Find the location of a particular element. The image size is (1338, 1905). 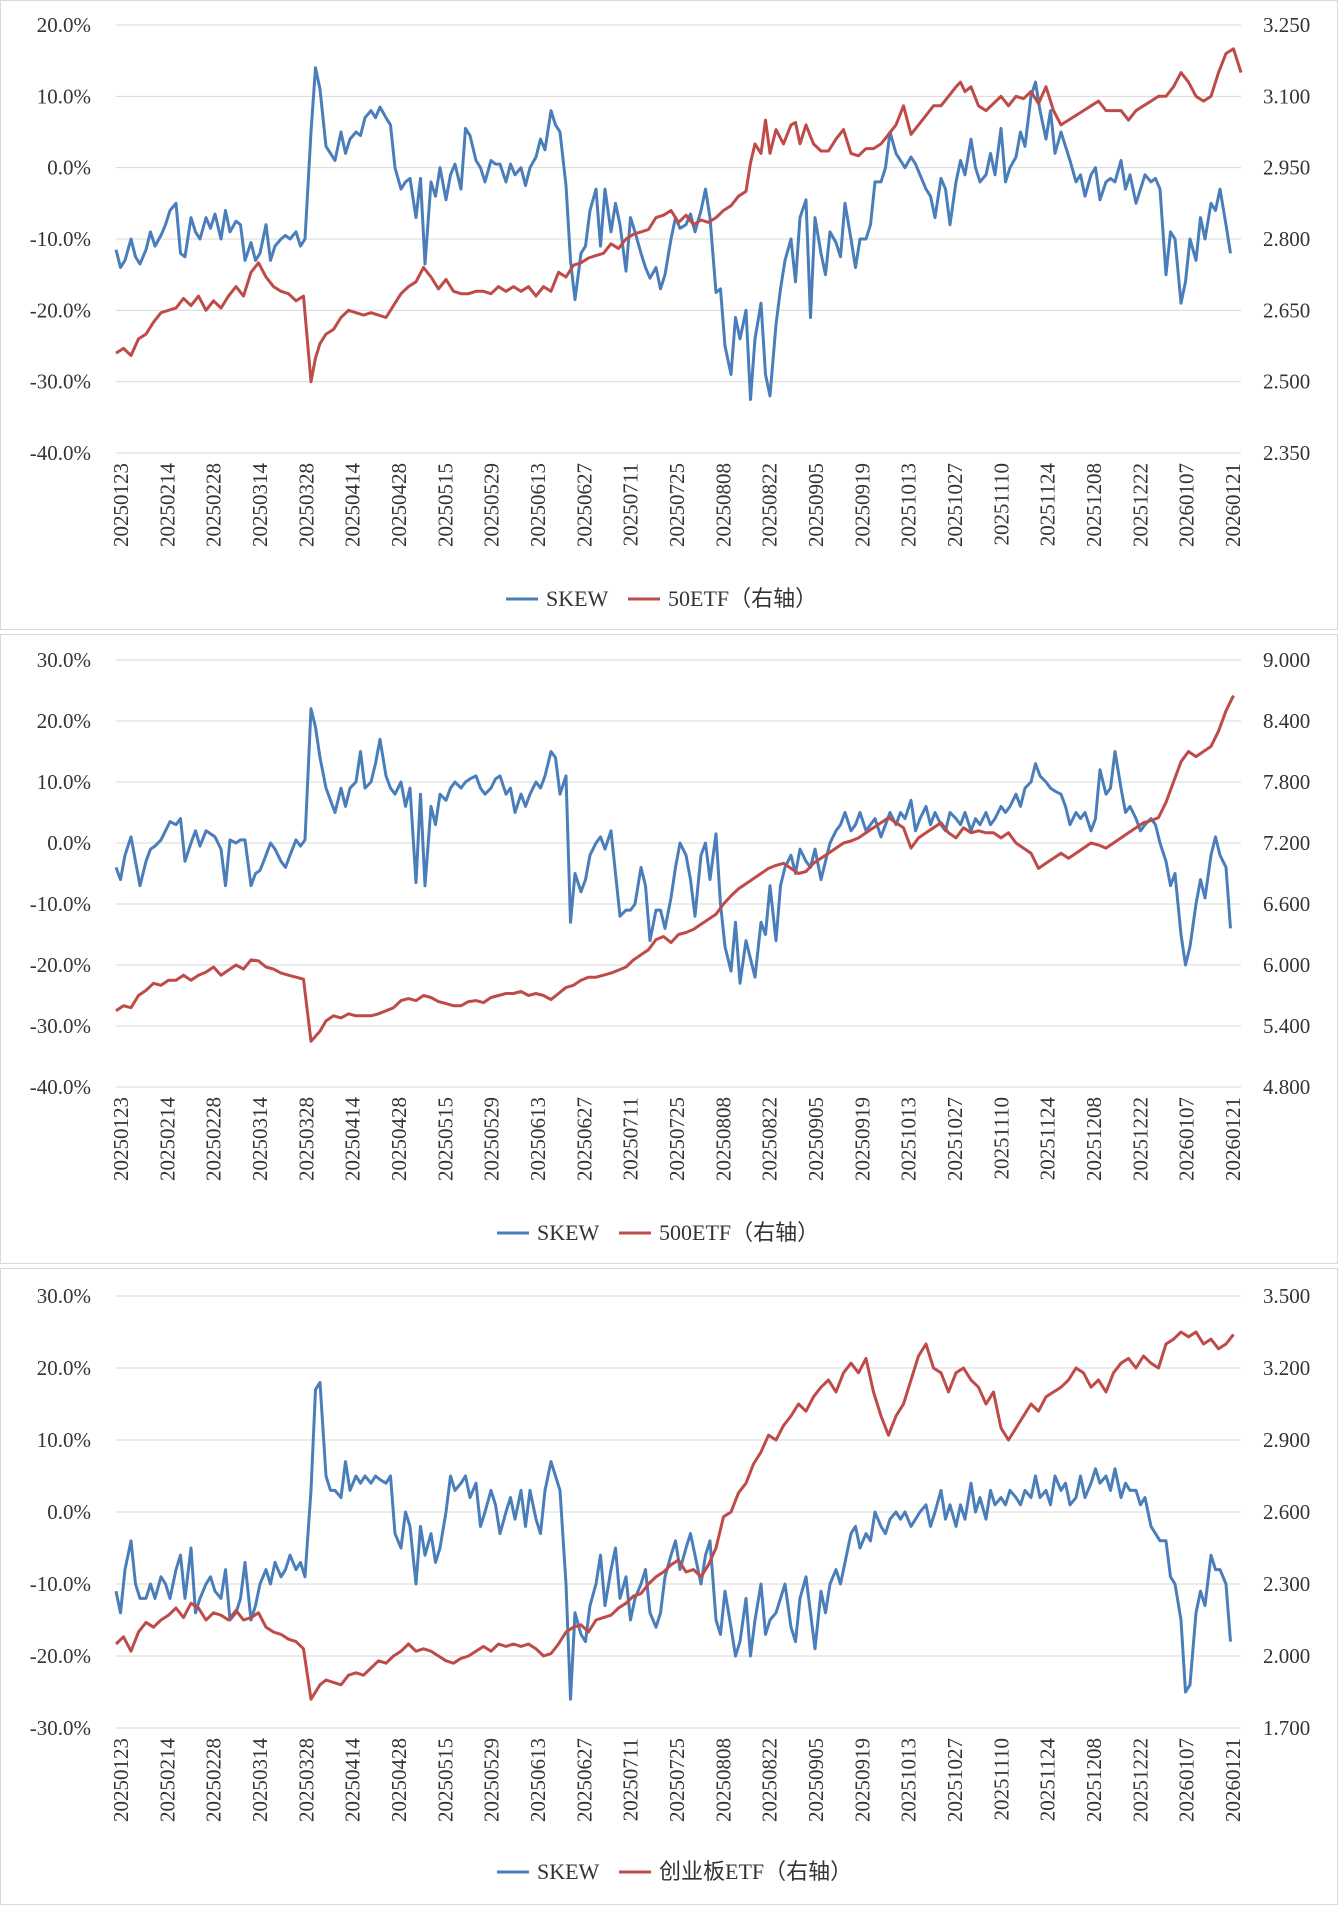

x-tick-label: 20250328 is located at coordinates (306, 505).